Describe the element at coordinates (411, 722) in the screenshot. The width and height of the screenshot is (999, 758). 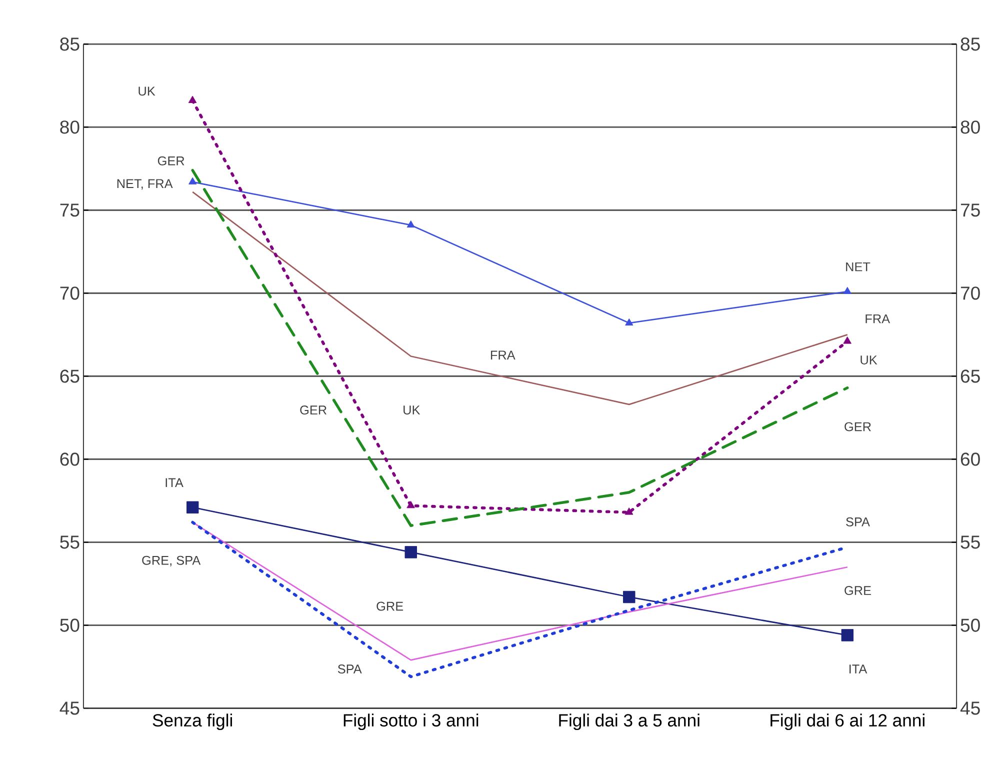
I see `x-tick-label: Figli sotto i 3 anni` at that location.